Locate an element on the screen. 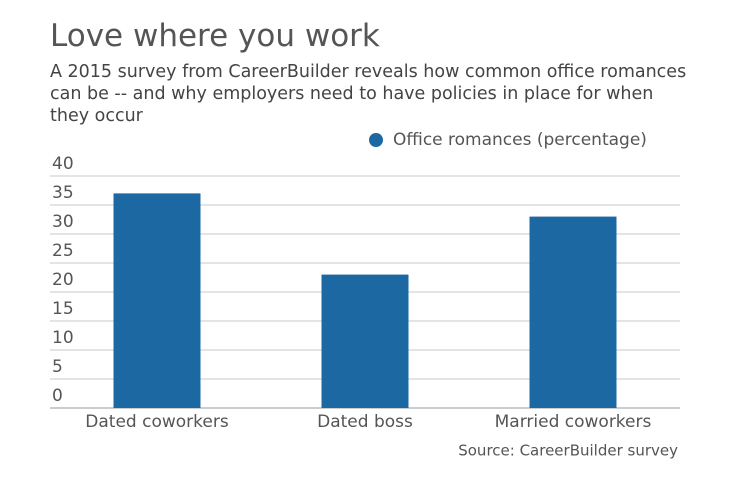 The width and height of the screenshot is (740, 482). chart-title: Love where you work is located at coordinates (215, 36).